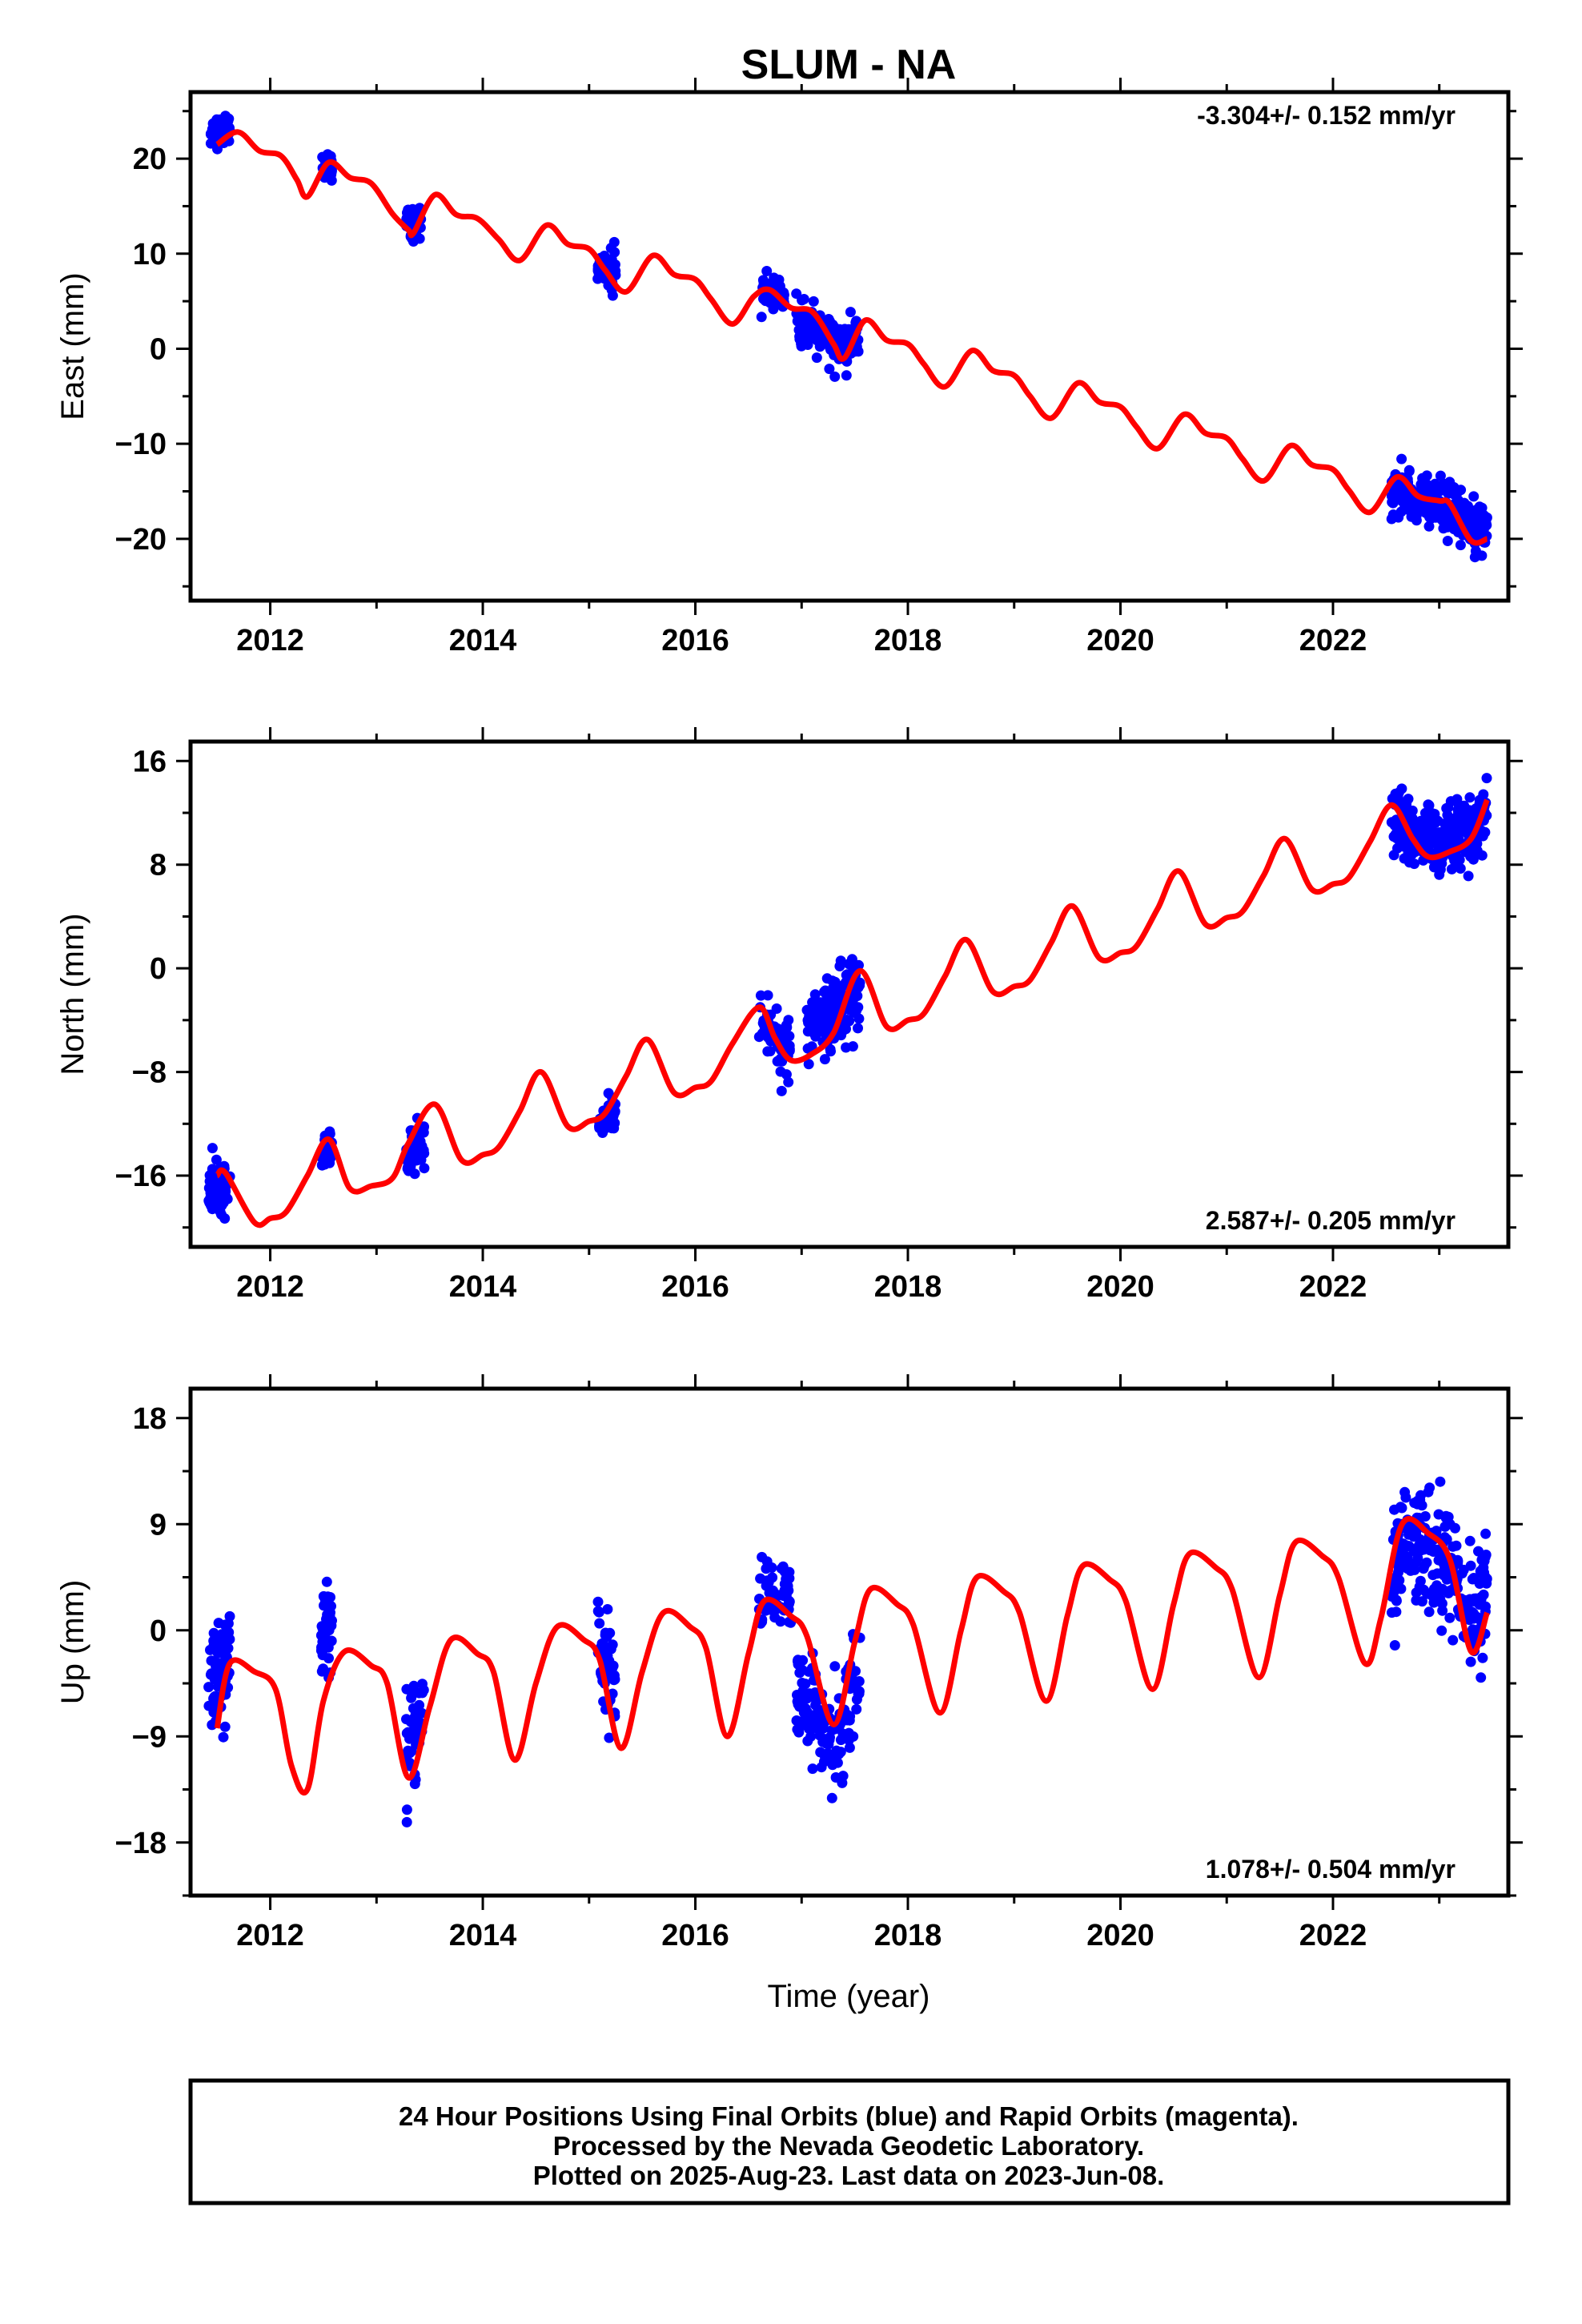 The height and width of the screenshot is (2324, 1582). What do you see at coordinates (141, 540) in the screenshot?
I see `y-tick-label: −20` at bounding box center [141, 540].